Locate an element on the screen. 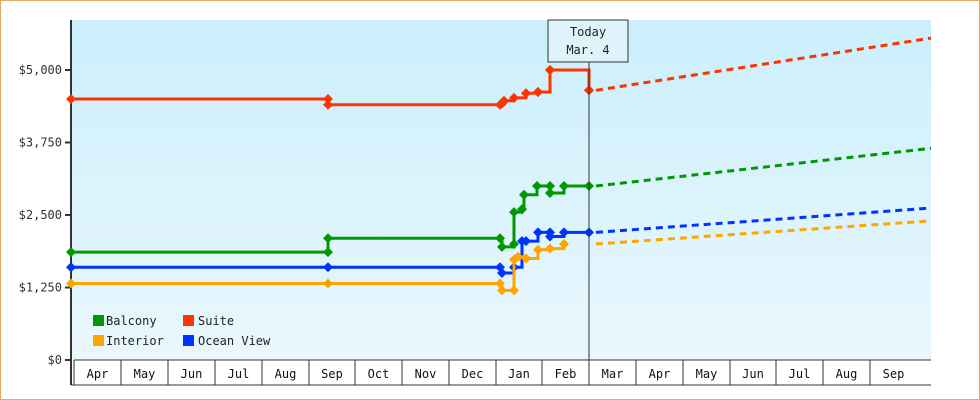 The image size is (980, 400). month-label: Jan is located at coordinates (519, 374).